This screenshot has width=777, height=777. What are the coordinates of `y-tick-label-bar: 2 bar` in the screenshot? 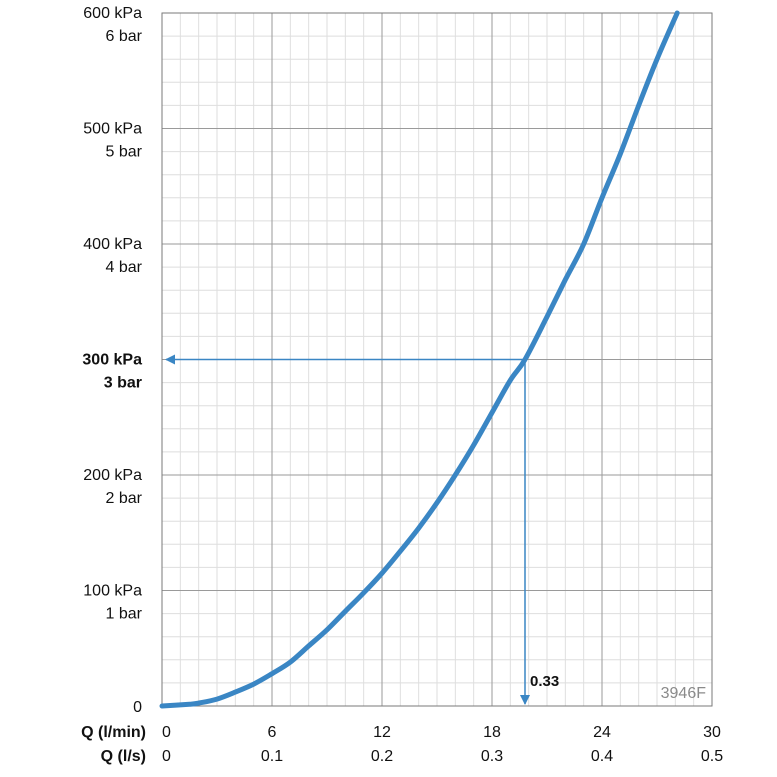 It's located at (124, 498).